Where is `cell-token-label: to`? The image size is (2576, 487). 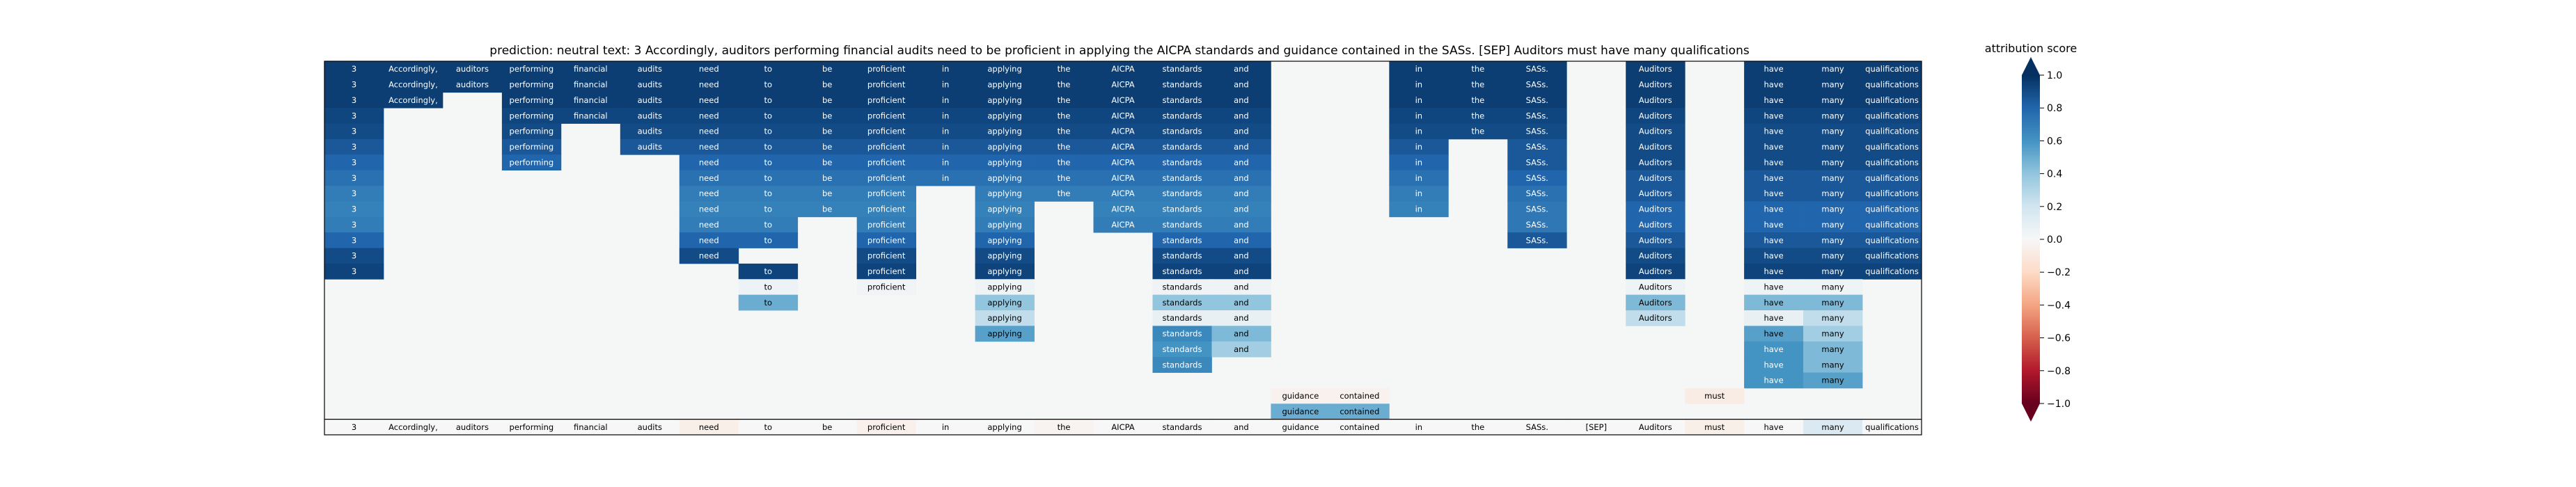 cell-token-label: to is located at coordinates (768, 287).